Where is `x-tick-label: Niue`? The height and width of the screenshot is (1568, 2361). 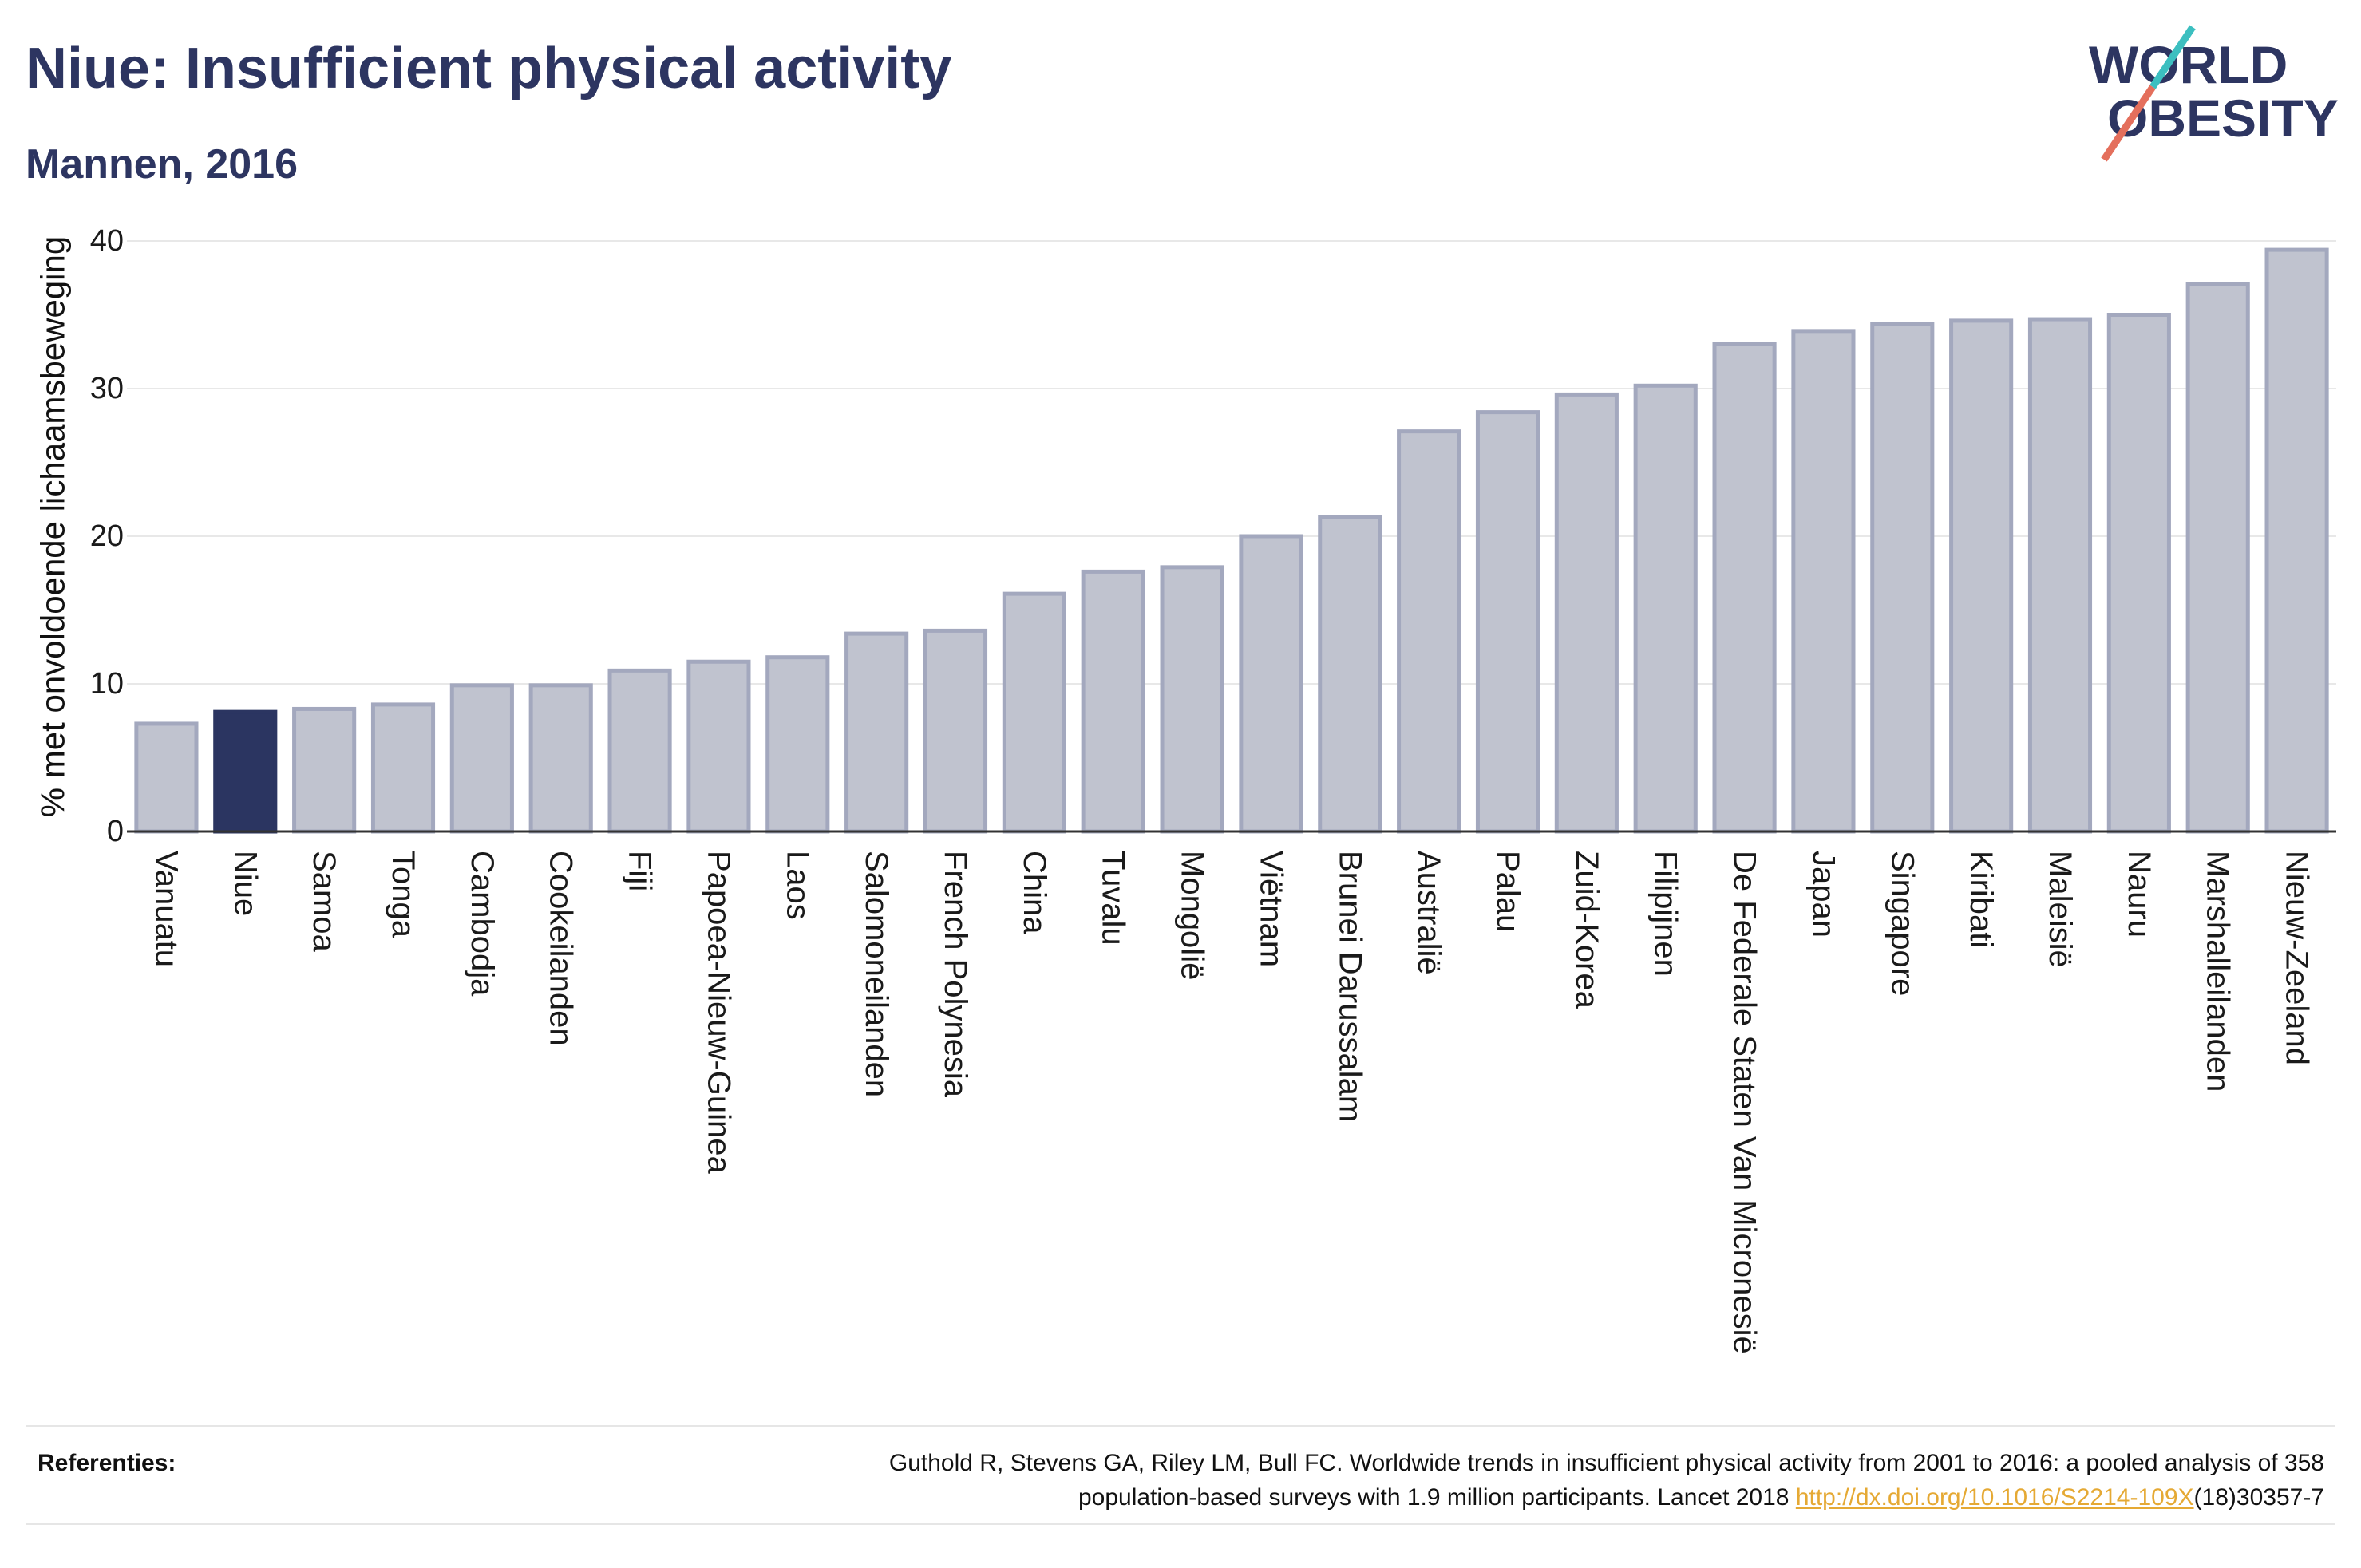
x-tick-label: Niue is located at coordinates (245, 883).